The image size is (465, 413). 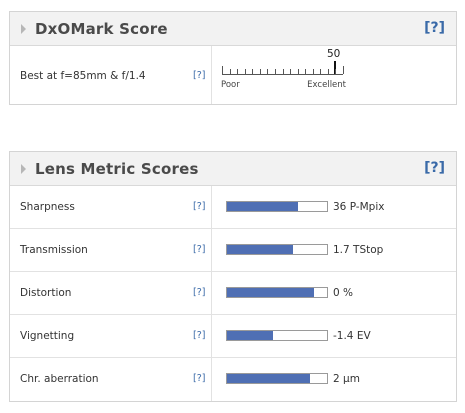 I want to click on metric-row-vignetting: Vignetting [?] -1.4 EV, so click(x=233, y=336).